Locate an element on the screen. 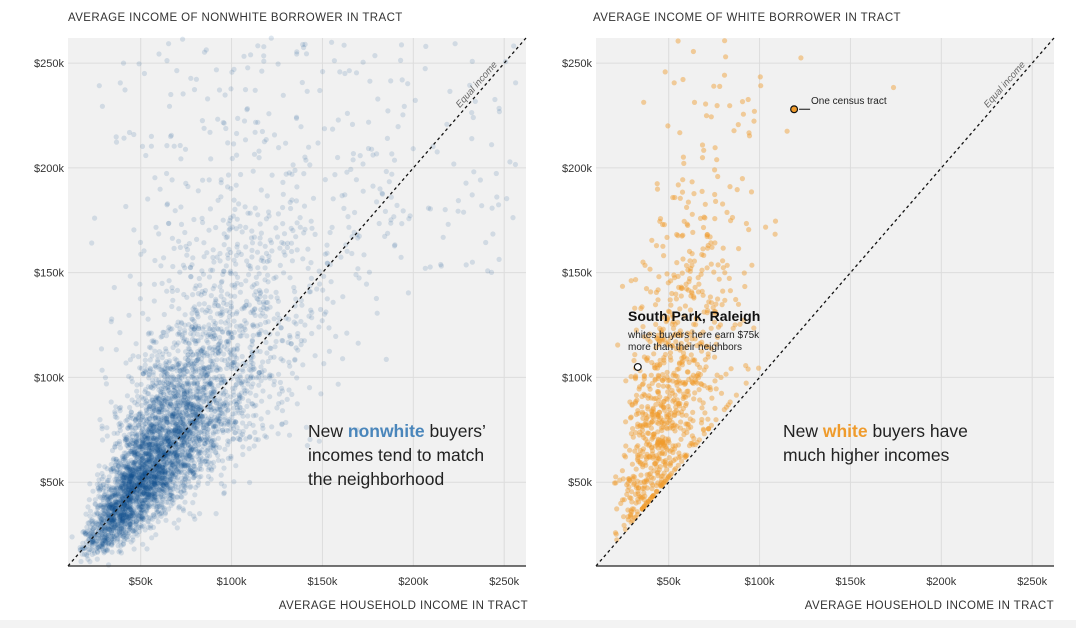  annotation-post: buyers’ is located at coordinates (455, 431).